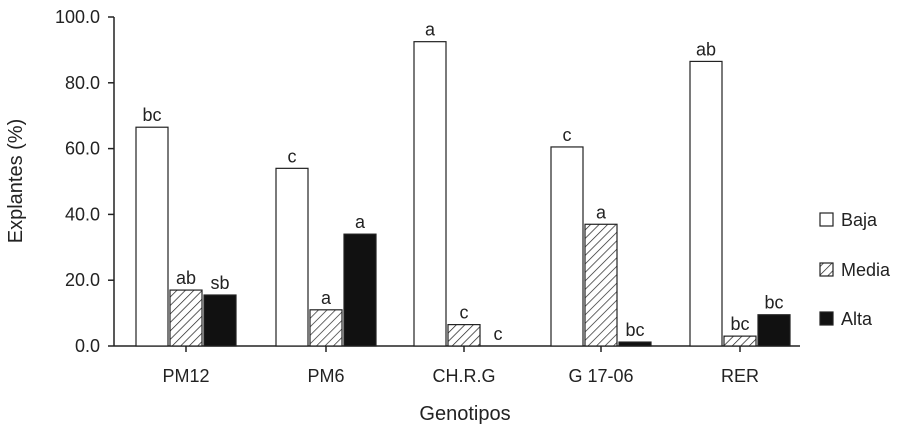  Describe the element at coordinates (464, 376) in the screenshot. I see `x-tick-label: CH.R.G` at that location.